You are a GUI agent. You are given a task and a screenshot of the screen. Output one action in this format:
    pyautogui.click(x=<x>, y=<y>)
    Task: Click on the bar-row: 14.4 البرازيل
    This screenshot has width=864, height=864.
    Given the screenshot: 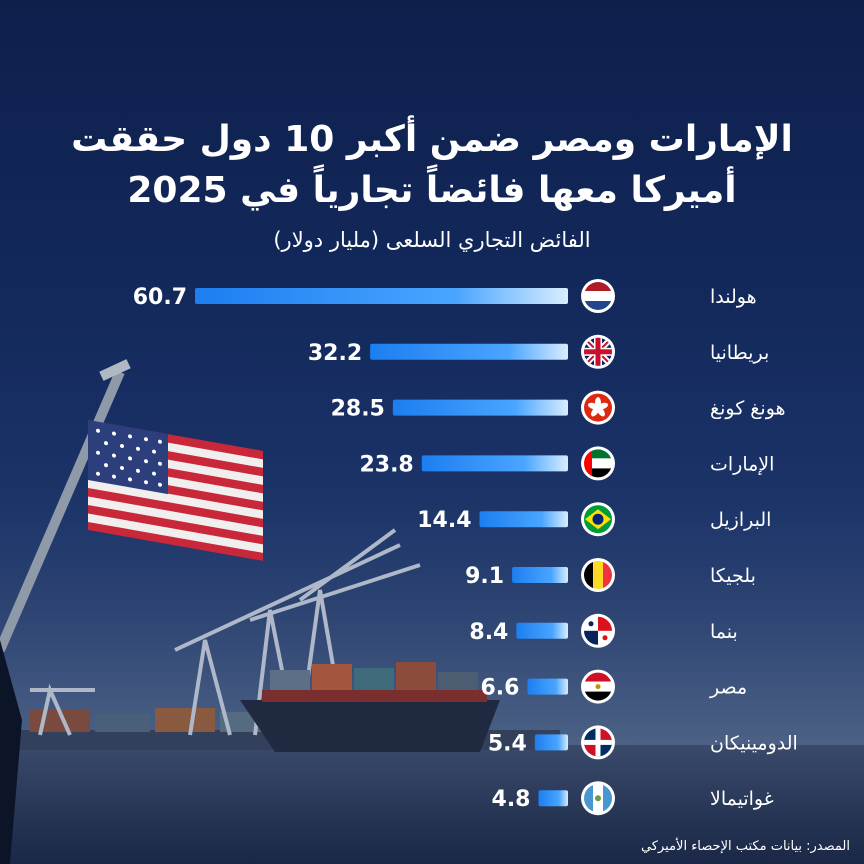 What is the action you would take?
    pyautogui.click(x=594, y=519)
    